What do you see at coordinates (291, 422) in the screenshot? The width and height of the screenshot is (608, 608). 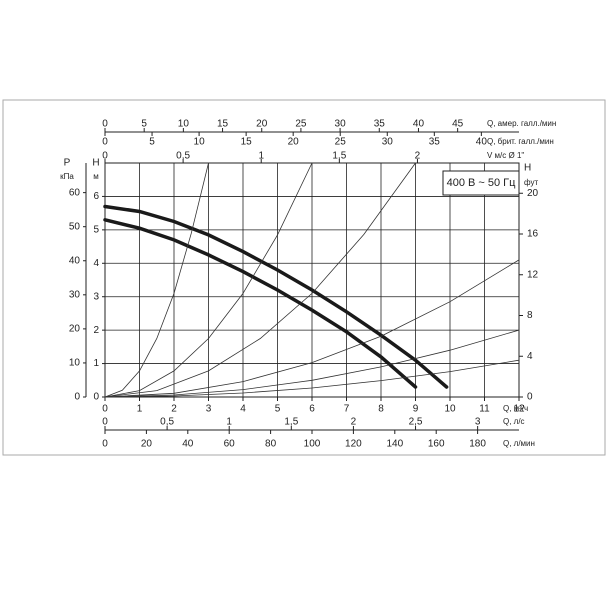 I see `bottom-tick-label: 1,5` at bounding box center [291, 422].